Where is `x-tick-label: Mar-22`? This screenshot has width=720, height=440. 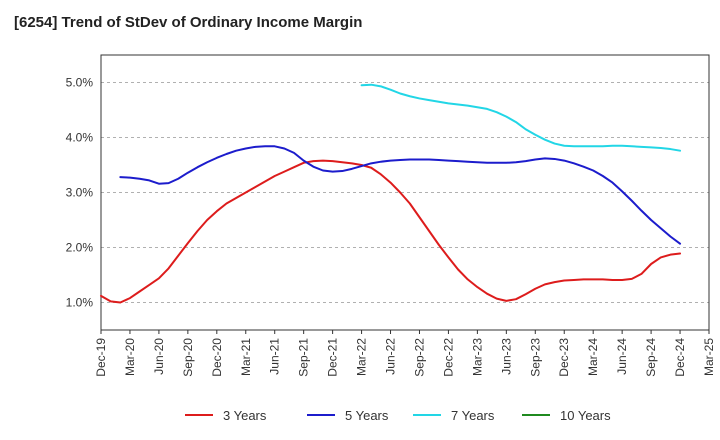 x-tick-label: Mar-22 is located at coordinates (362, 357).